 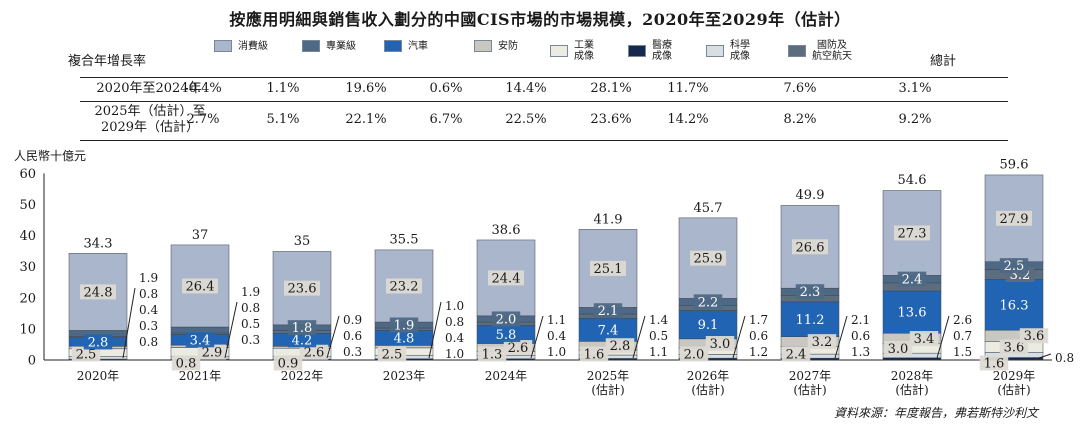 I want to click on segment-label: 16.3, so click(x=1014, y=305).